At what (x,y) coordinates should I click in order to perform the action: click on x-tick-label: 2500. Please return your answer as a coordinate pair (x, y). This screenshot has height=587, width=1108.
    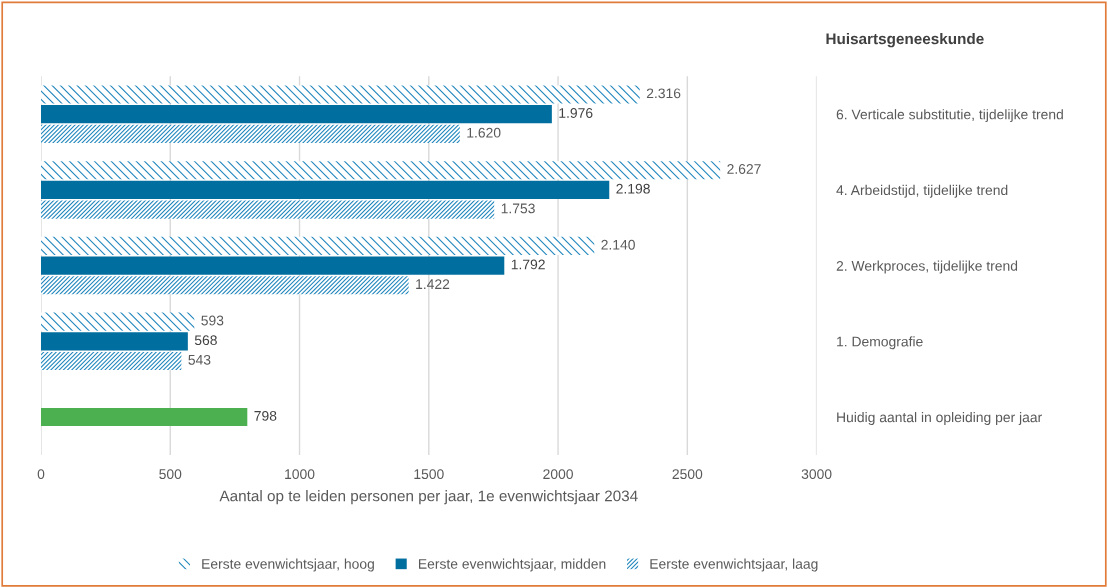
    Looking at the image, I should click on (687, 474).